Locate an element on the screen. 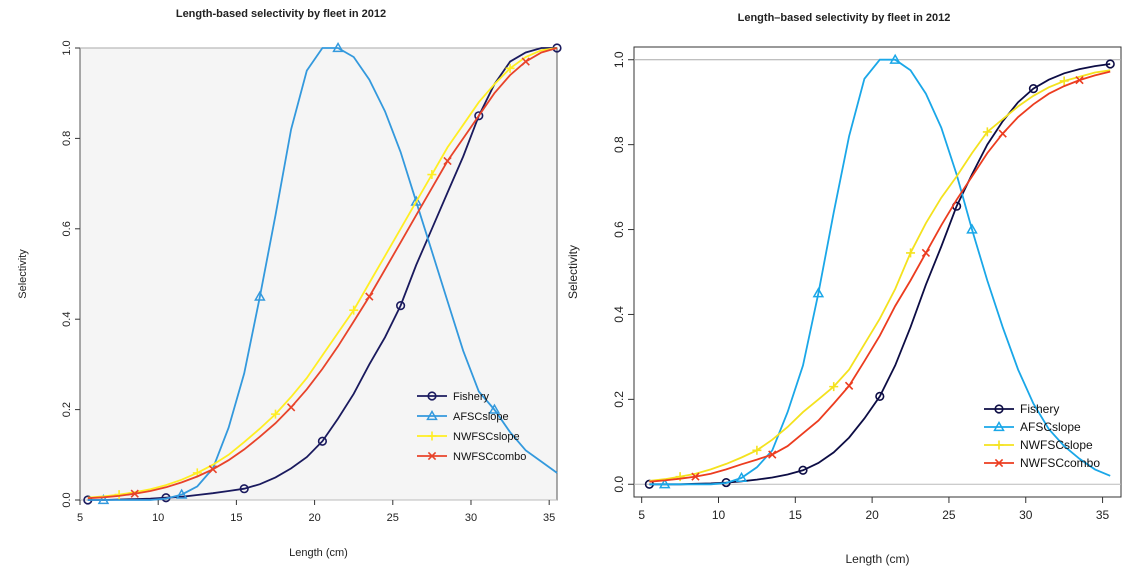 This screenshot has width=1125, height=574. y-tick-label: 0.8 is located at coordinates (619, 144).